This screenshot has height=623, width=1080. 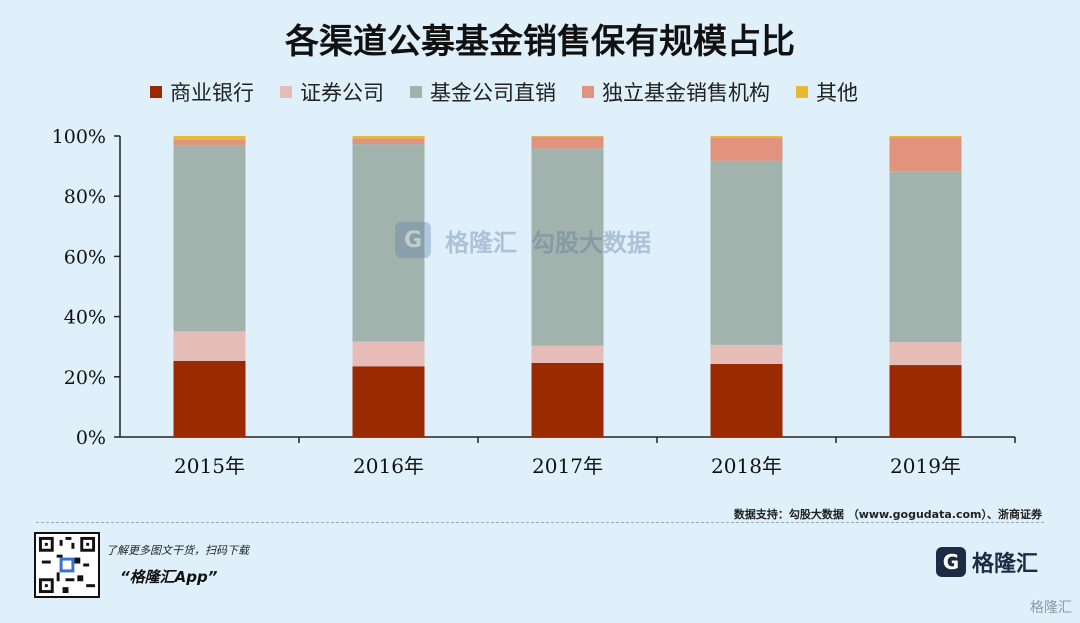 I want to click on y-tick-label: 0%, so click(x=91, y=438).